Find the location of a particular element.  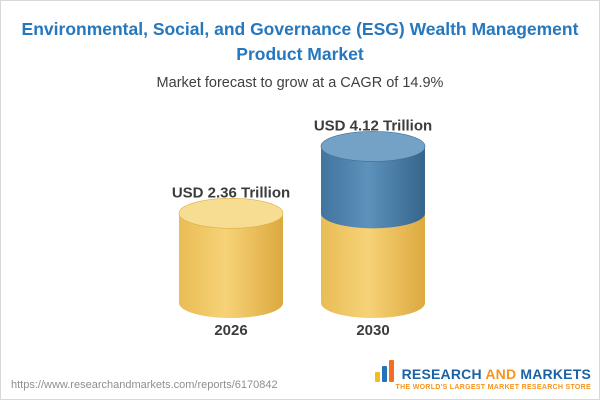

bar-2026-body is located at coordinates (231, 265).